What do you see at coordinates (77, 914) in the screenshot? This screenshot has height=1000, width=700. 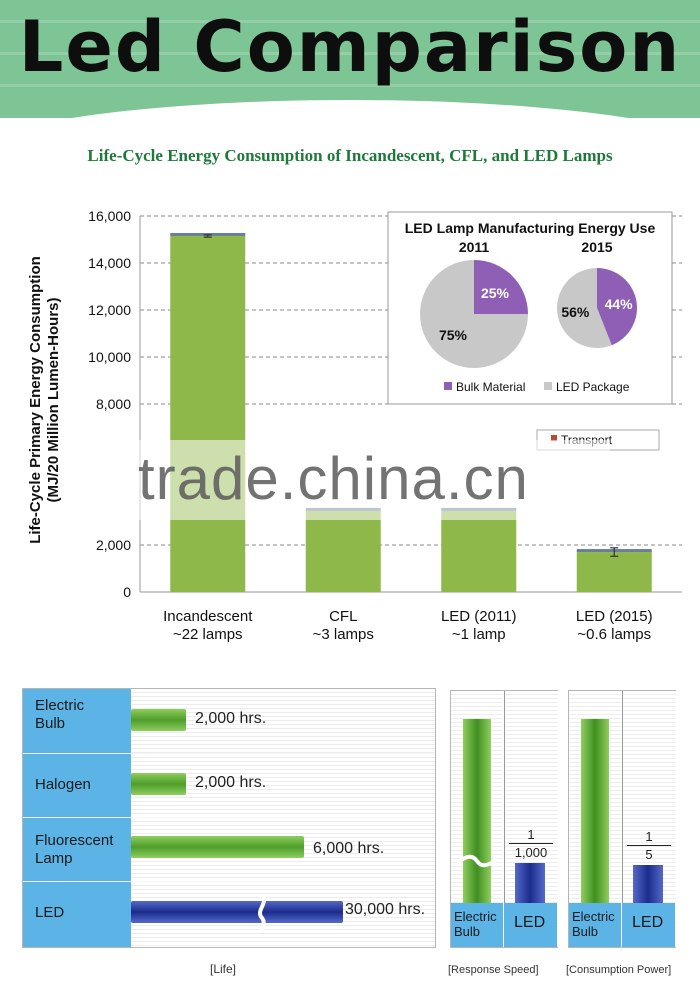 I see `row-label: LED` at bounding box center [77, 914].